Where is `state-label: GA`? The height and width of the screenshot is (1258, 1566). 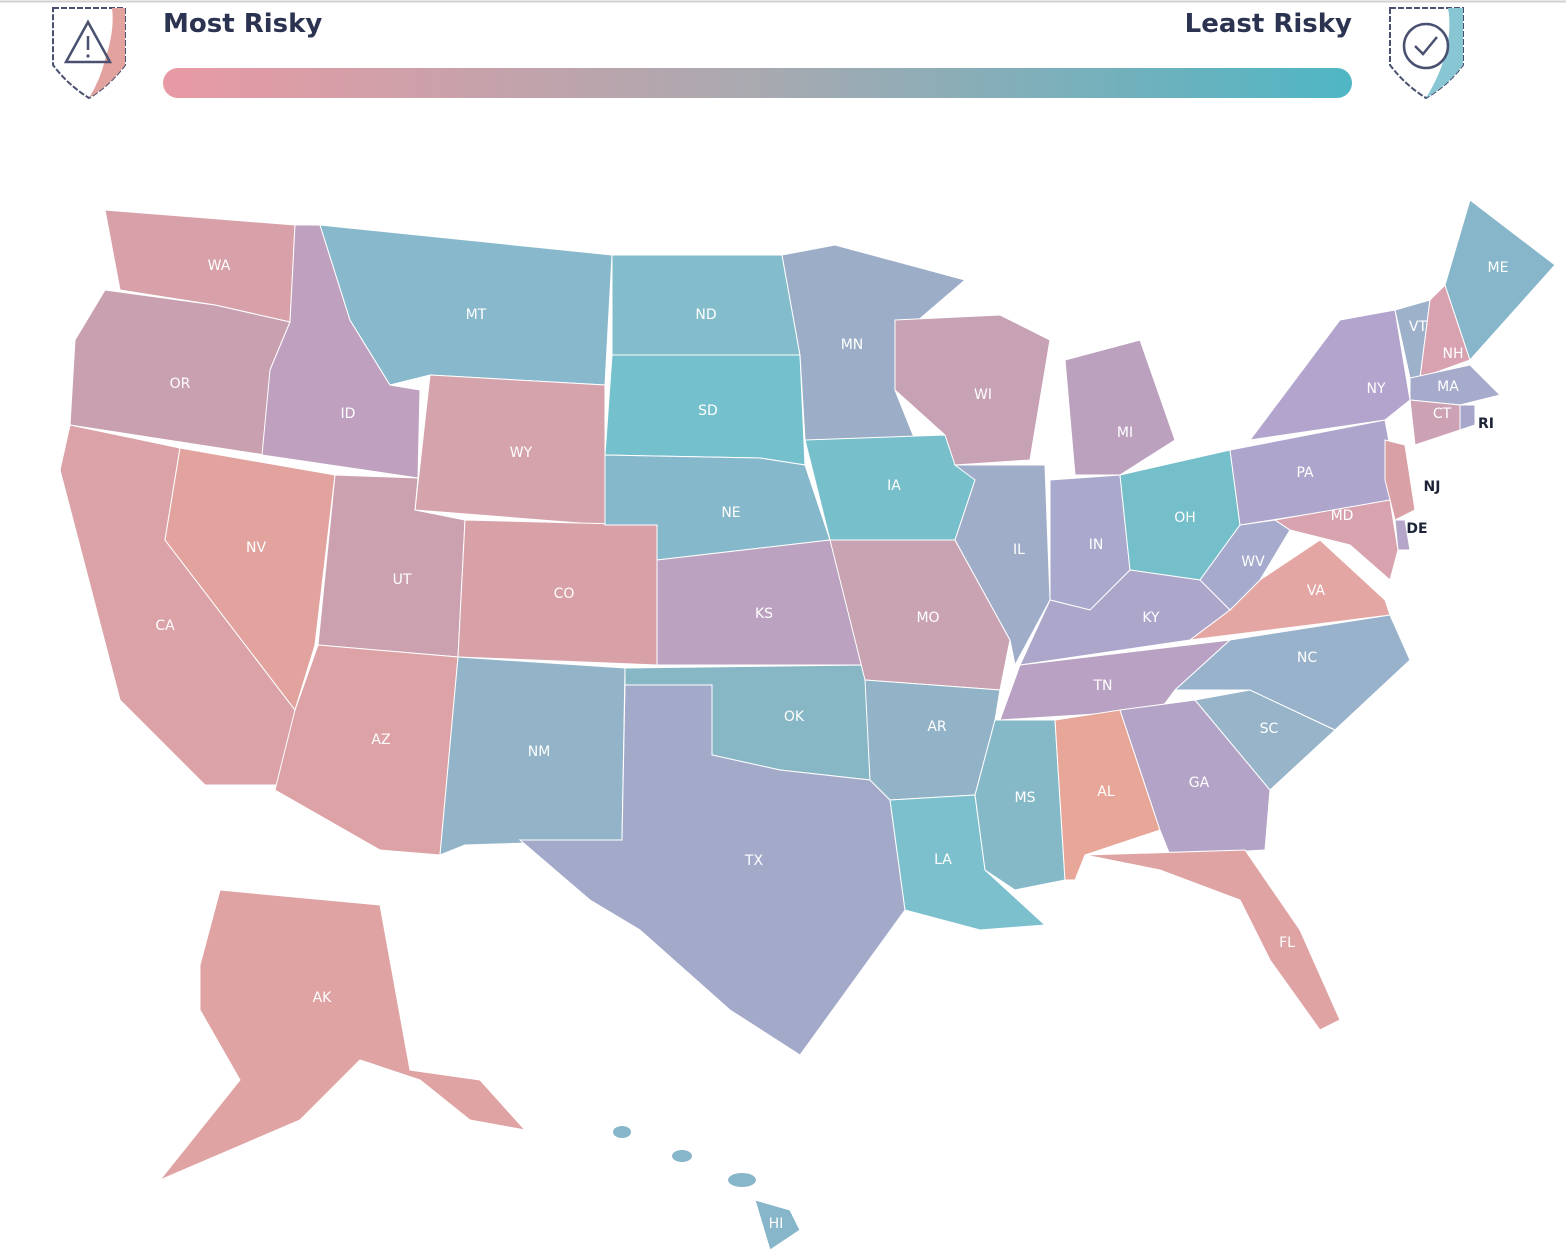
state-label: GA is located at coordinates (1199, 783).